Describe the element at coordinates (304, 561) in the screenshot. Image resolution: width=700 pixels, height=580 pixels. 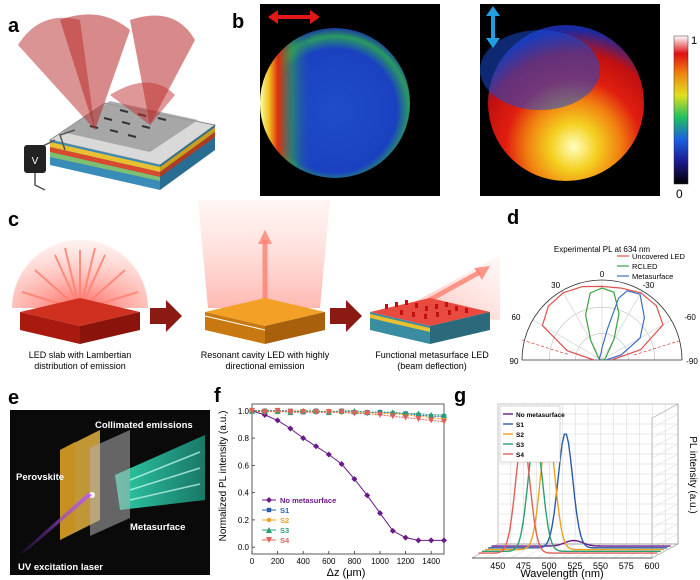
I see `f-xtick-label-2: 400` at that location.